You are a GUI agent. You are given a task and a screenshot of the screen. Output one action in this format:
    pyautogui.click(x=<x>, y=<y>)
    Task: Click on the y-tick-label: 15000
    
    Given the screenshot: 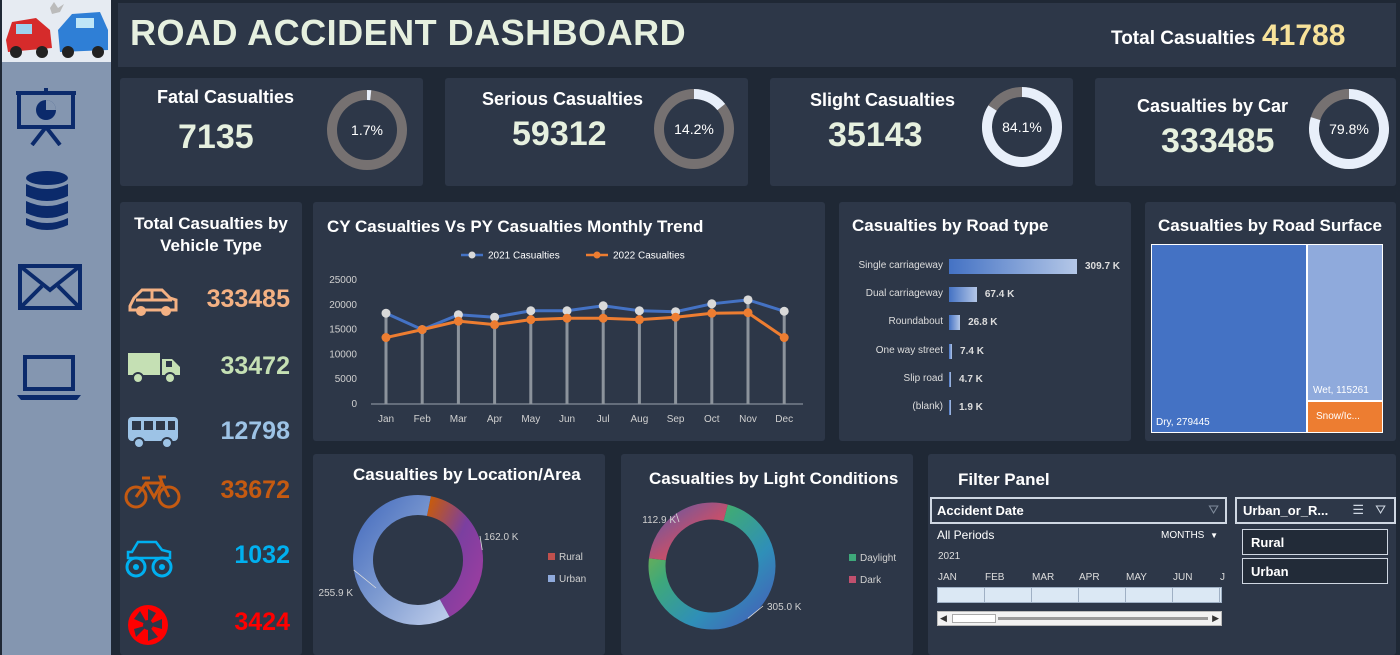 What is the action you would take?
    pyautogui.click(x=343, y=330)
    